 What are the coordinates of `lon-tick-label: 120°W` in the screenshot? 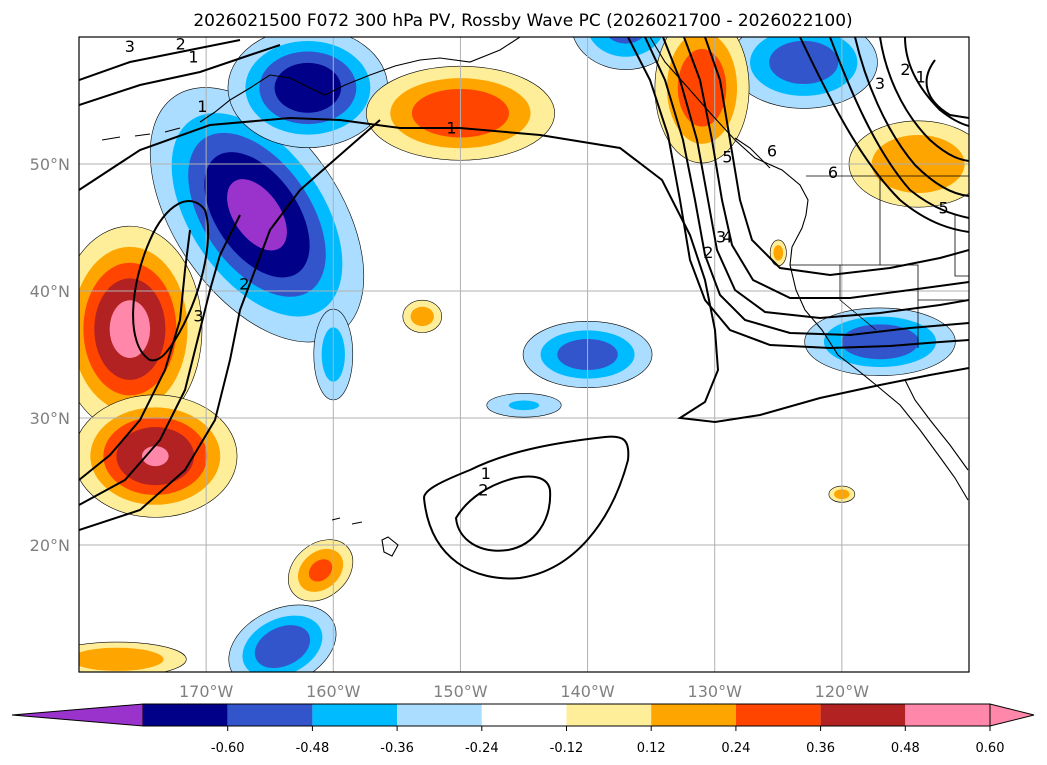 It's located at (842, 691).